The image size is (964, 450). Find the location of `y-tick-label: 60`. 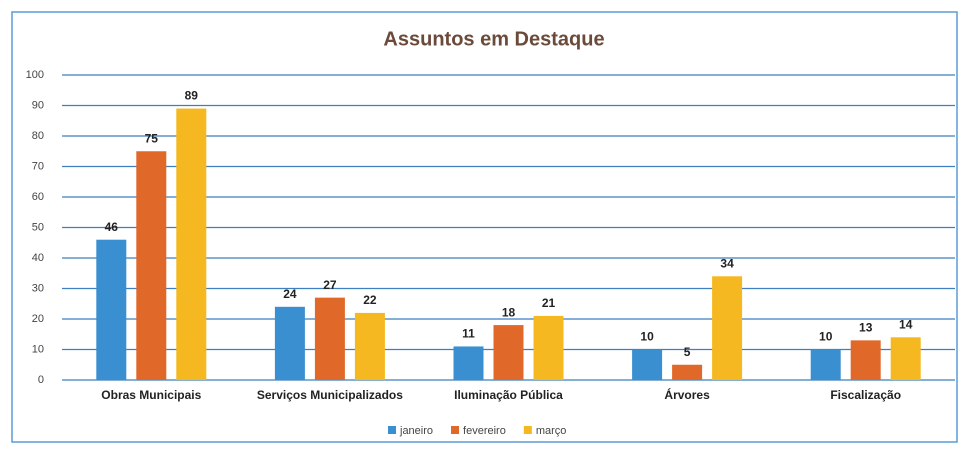

y-tick-label: 60 is located at coordinates (38, 197).